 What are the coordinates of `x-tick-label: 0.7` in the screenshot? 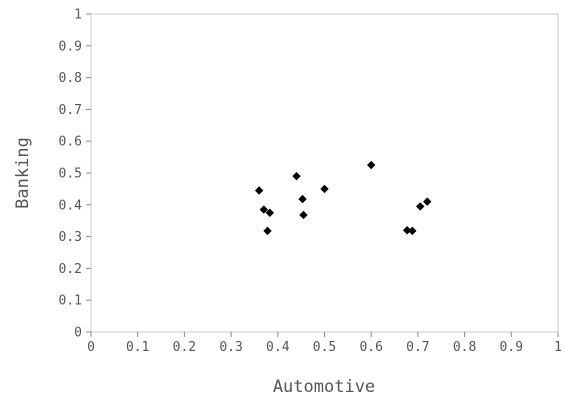 It's located at (417, 347).